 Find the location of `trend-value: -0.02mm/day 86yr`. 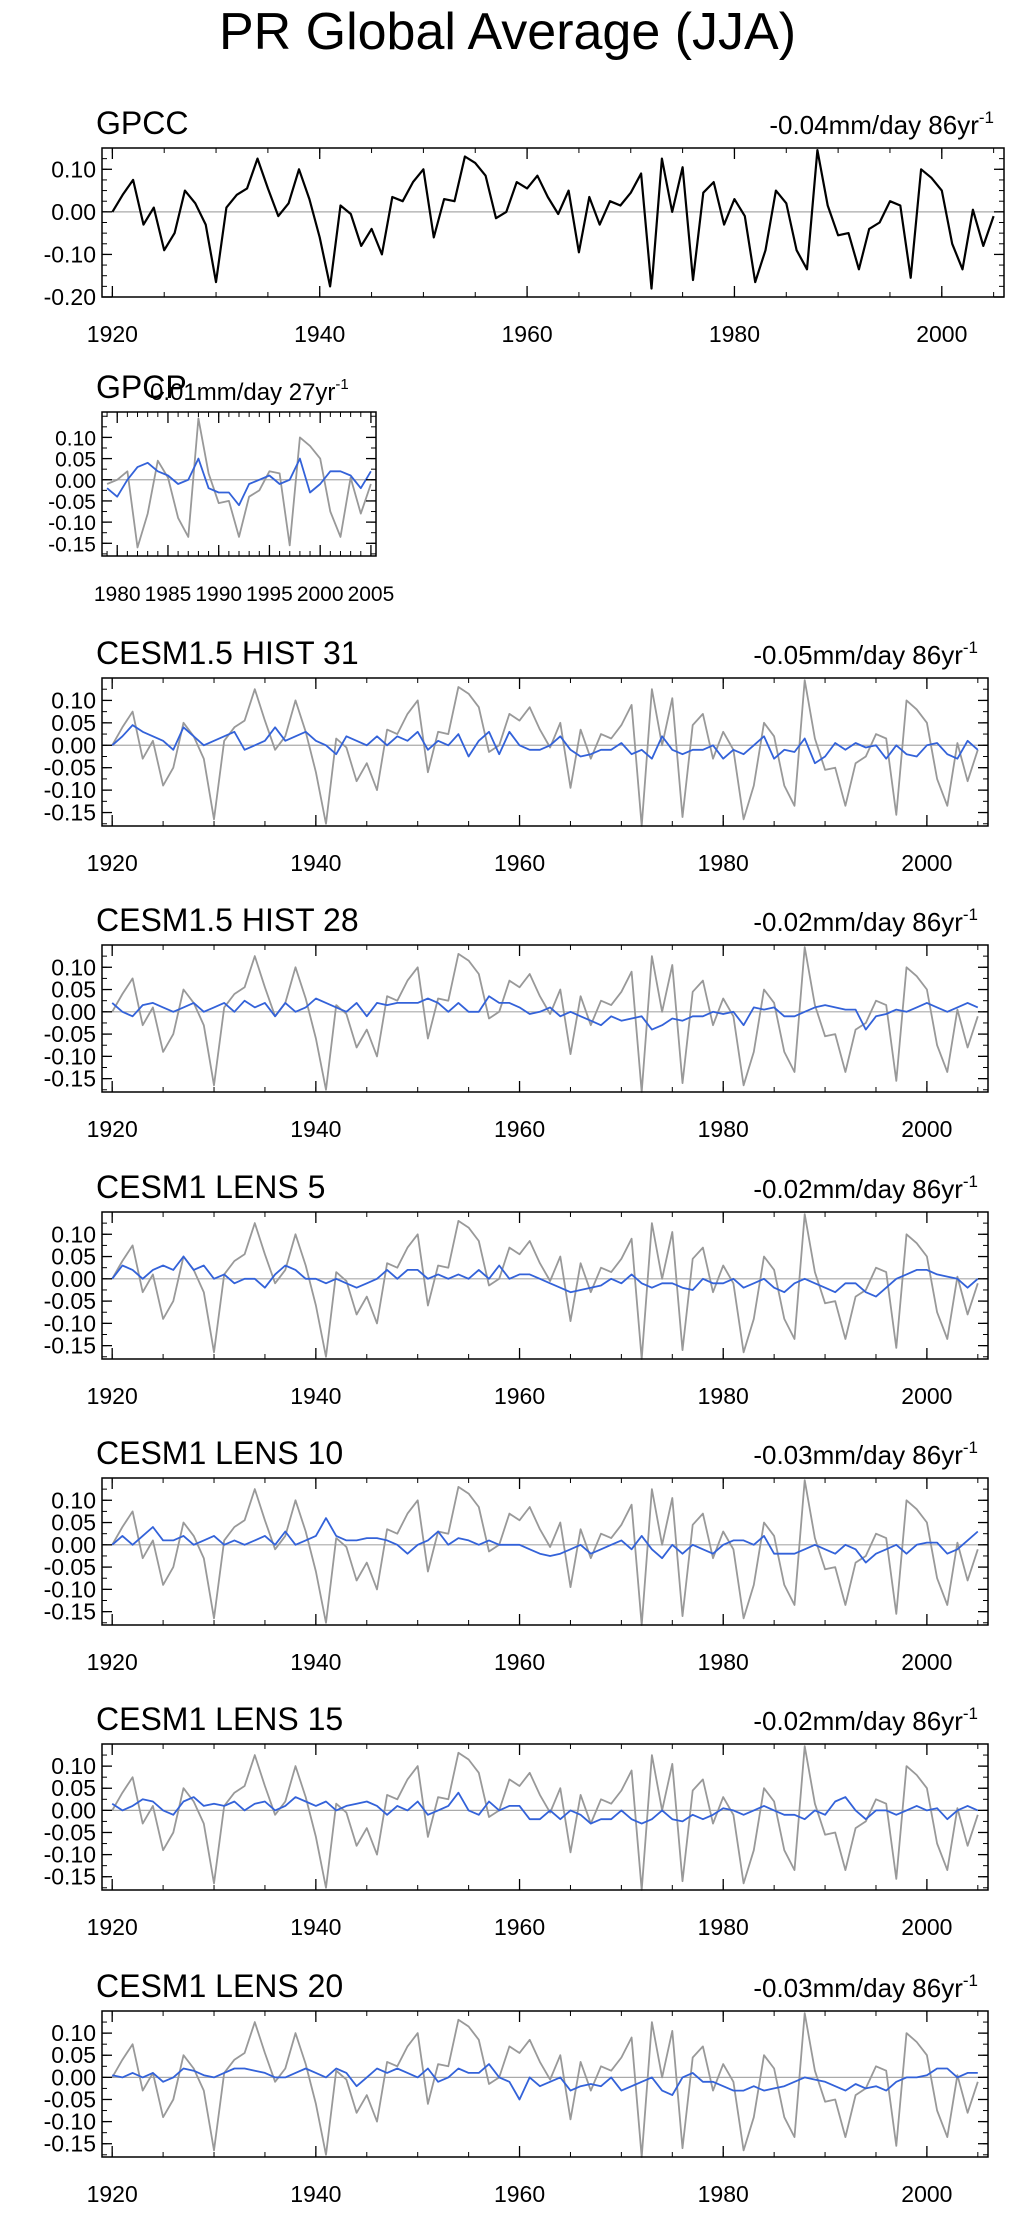

trend-value: -0.02mm/day 86yr is located at coordinates (858, 1189).